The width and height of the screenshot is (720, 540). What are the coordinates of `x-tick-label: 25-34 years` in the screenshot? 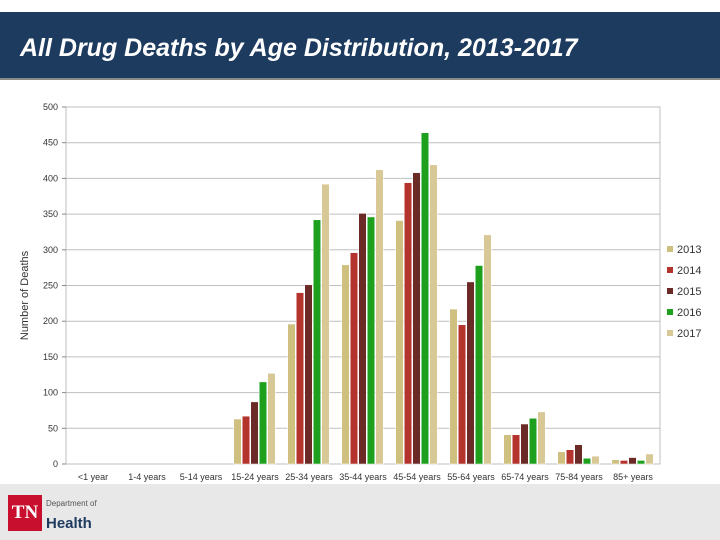 It's located at (309, 477).